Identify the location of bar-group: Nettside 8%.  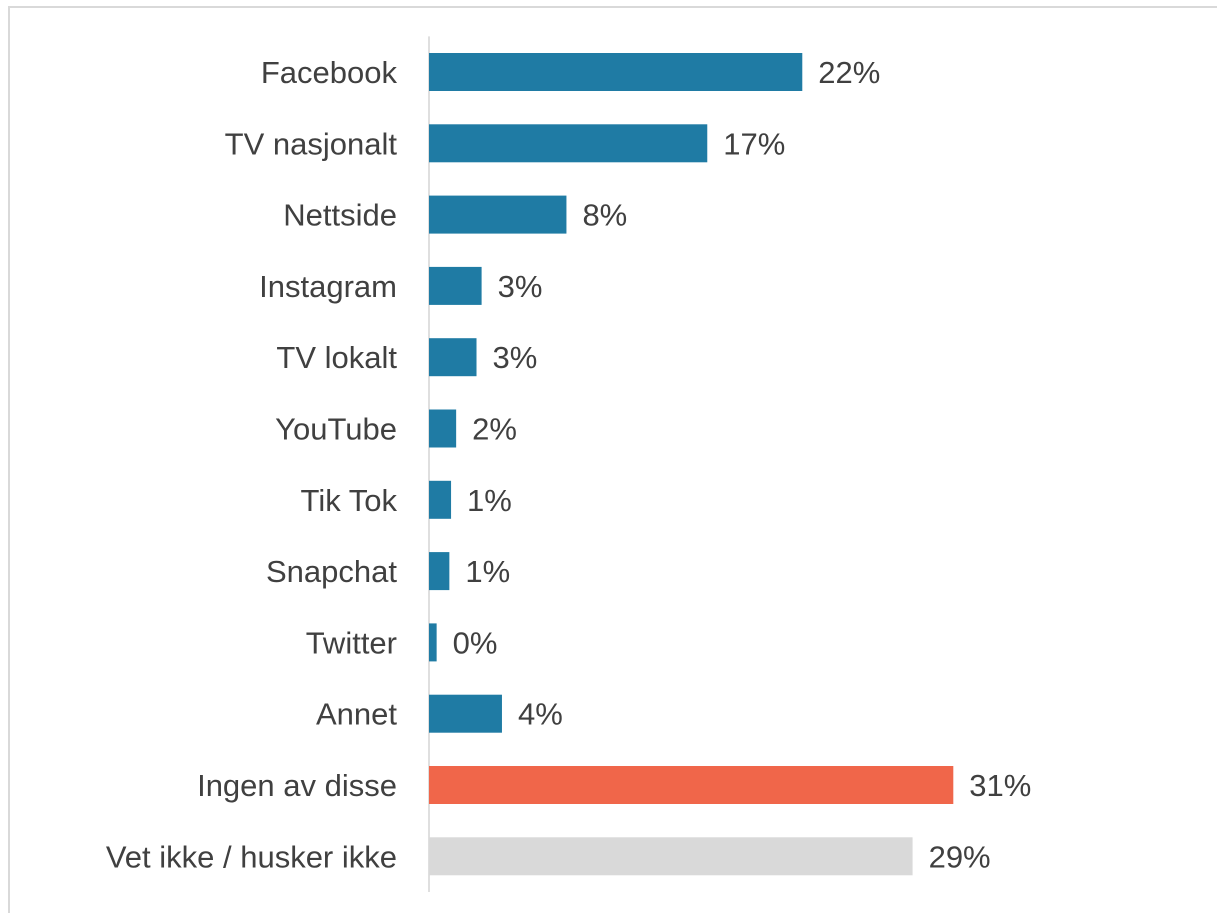
(455, 214).